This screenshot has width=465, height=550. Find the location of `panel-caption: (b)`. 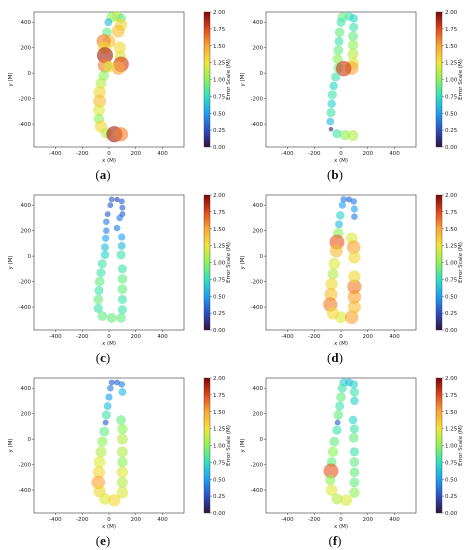

panel-caption: (b) is located at coordinates (335, 174).